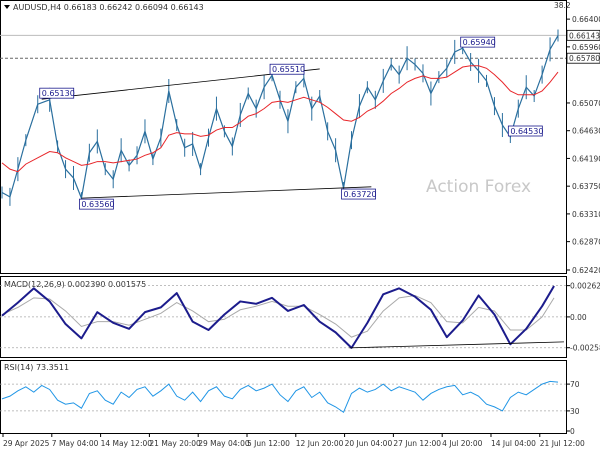 Image resolution: width=600 pixels, height=450 pixels. Describe the element at coordinates (572, 431) in the screenshot. I see `rsi-tick-label: 0` at that location.